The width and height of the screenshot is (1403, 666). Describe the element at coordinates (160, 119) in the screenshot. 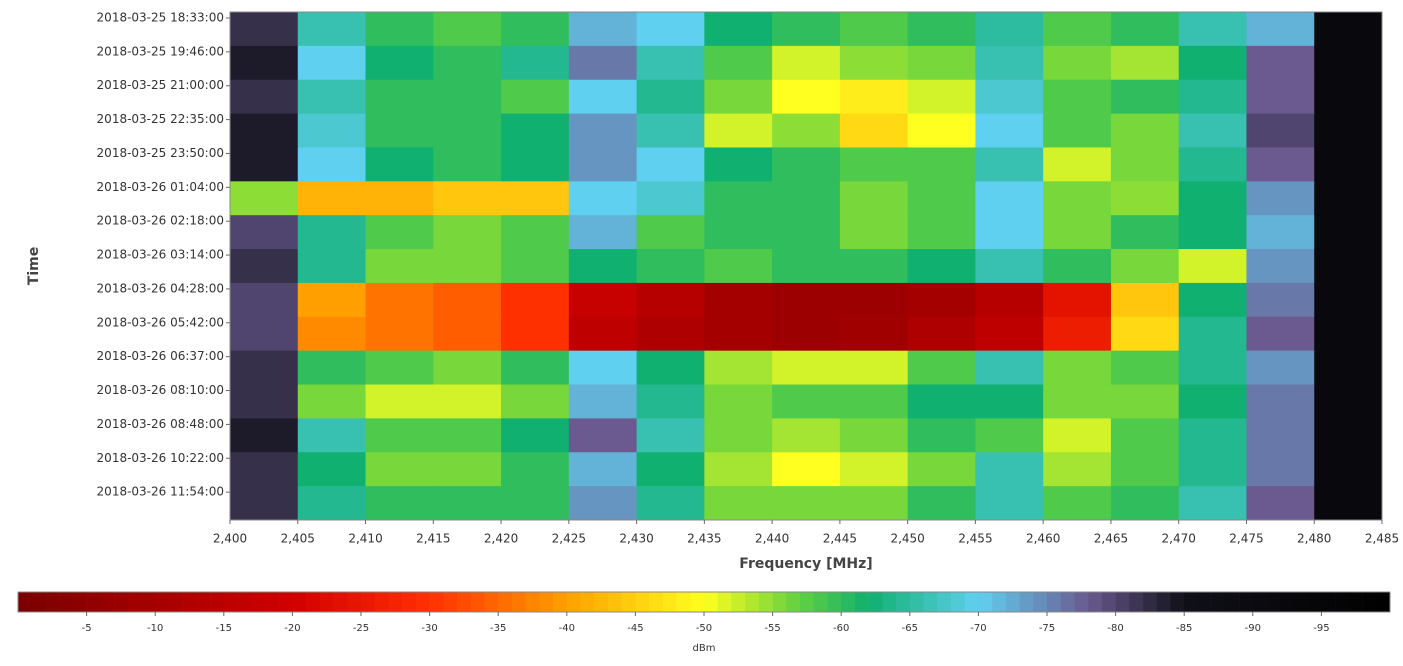

I see `y-tick-label: 2018-03-25 22:35:00` at that location.